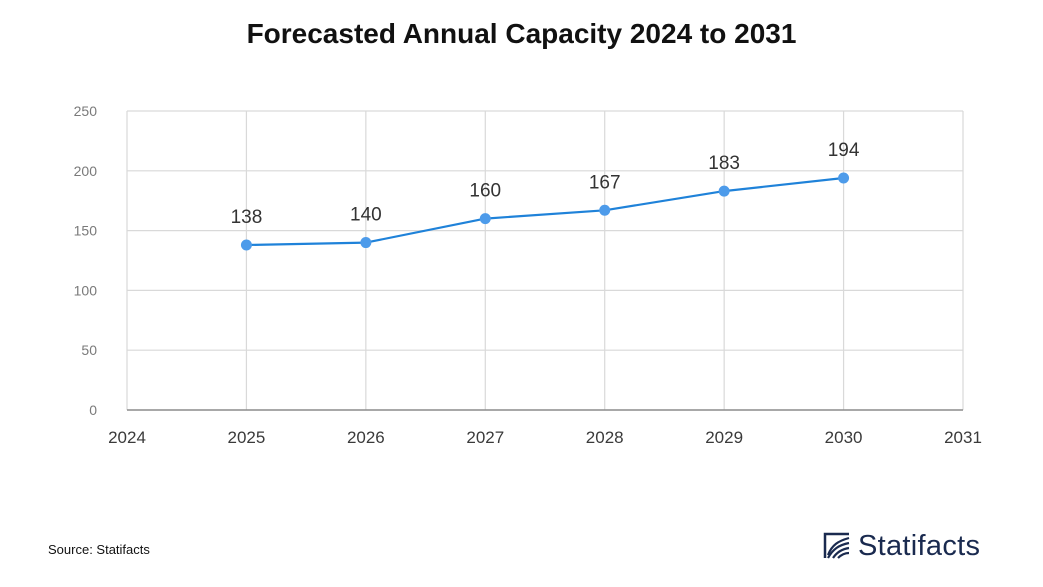 Image resolution: width=1043 pixels, height=587 pixels. Describe the element at coordinates (605, 182) in the screenshot. I see `data-label: 167` at that location.